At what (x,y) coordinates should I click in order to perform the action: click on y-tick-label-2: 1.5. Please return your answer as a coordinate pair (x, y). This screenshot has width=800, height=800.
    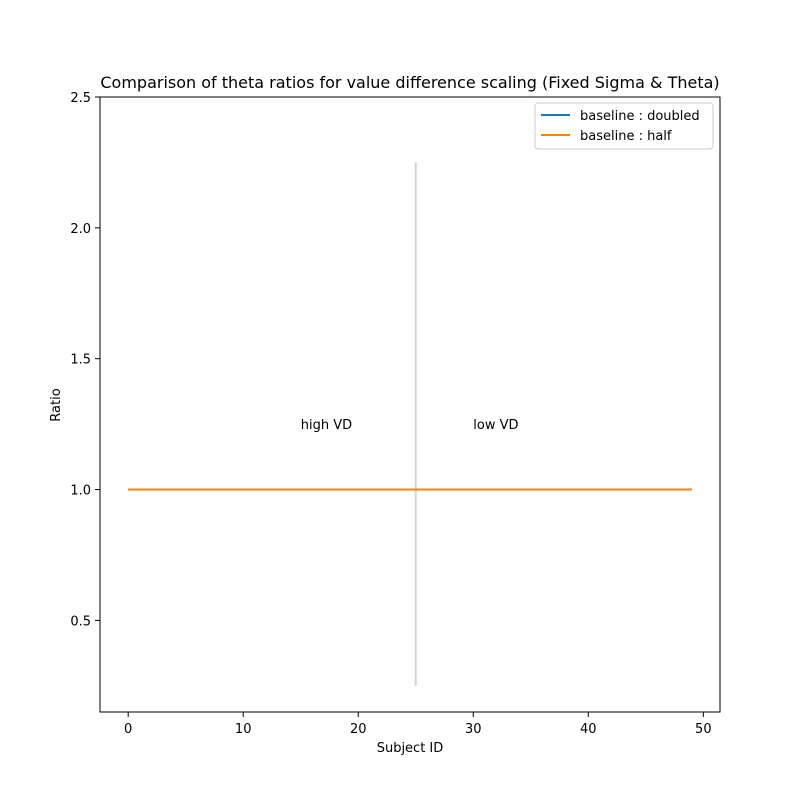
    Looking at the image, I should click on (80, 360).